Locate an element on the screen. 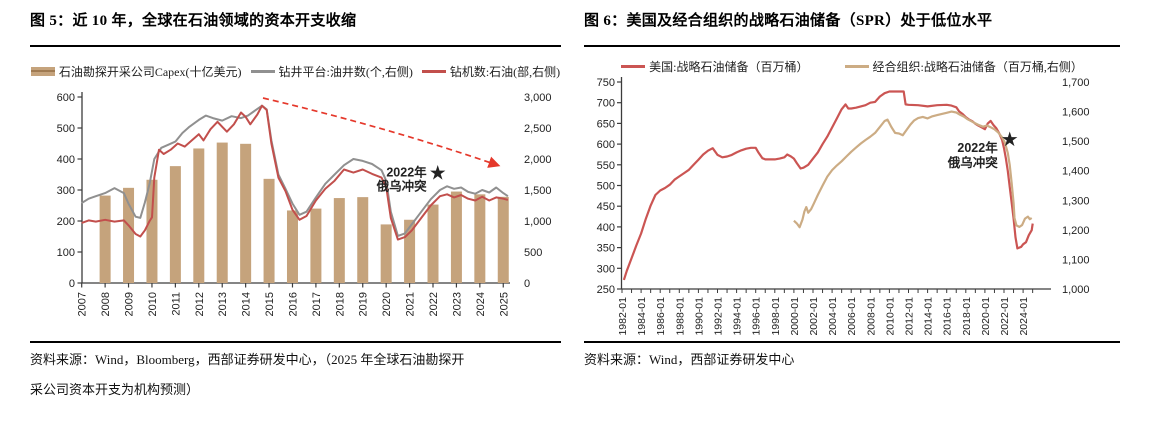 This screenshot has width=1153, height=431. conflict-annotation-line2: 俄乌冲突 is located at coordinates (402, 186).